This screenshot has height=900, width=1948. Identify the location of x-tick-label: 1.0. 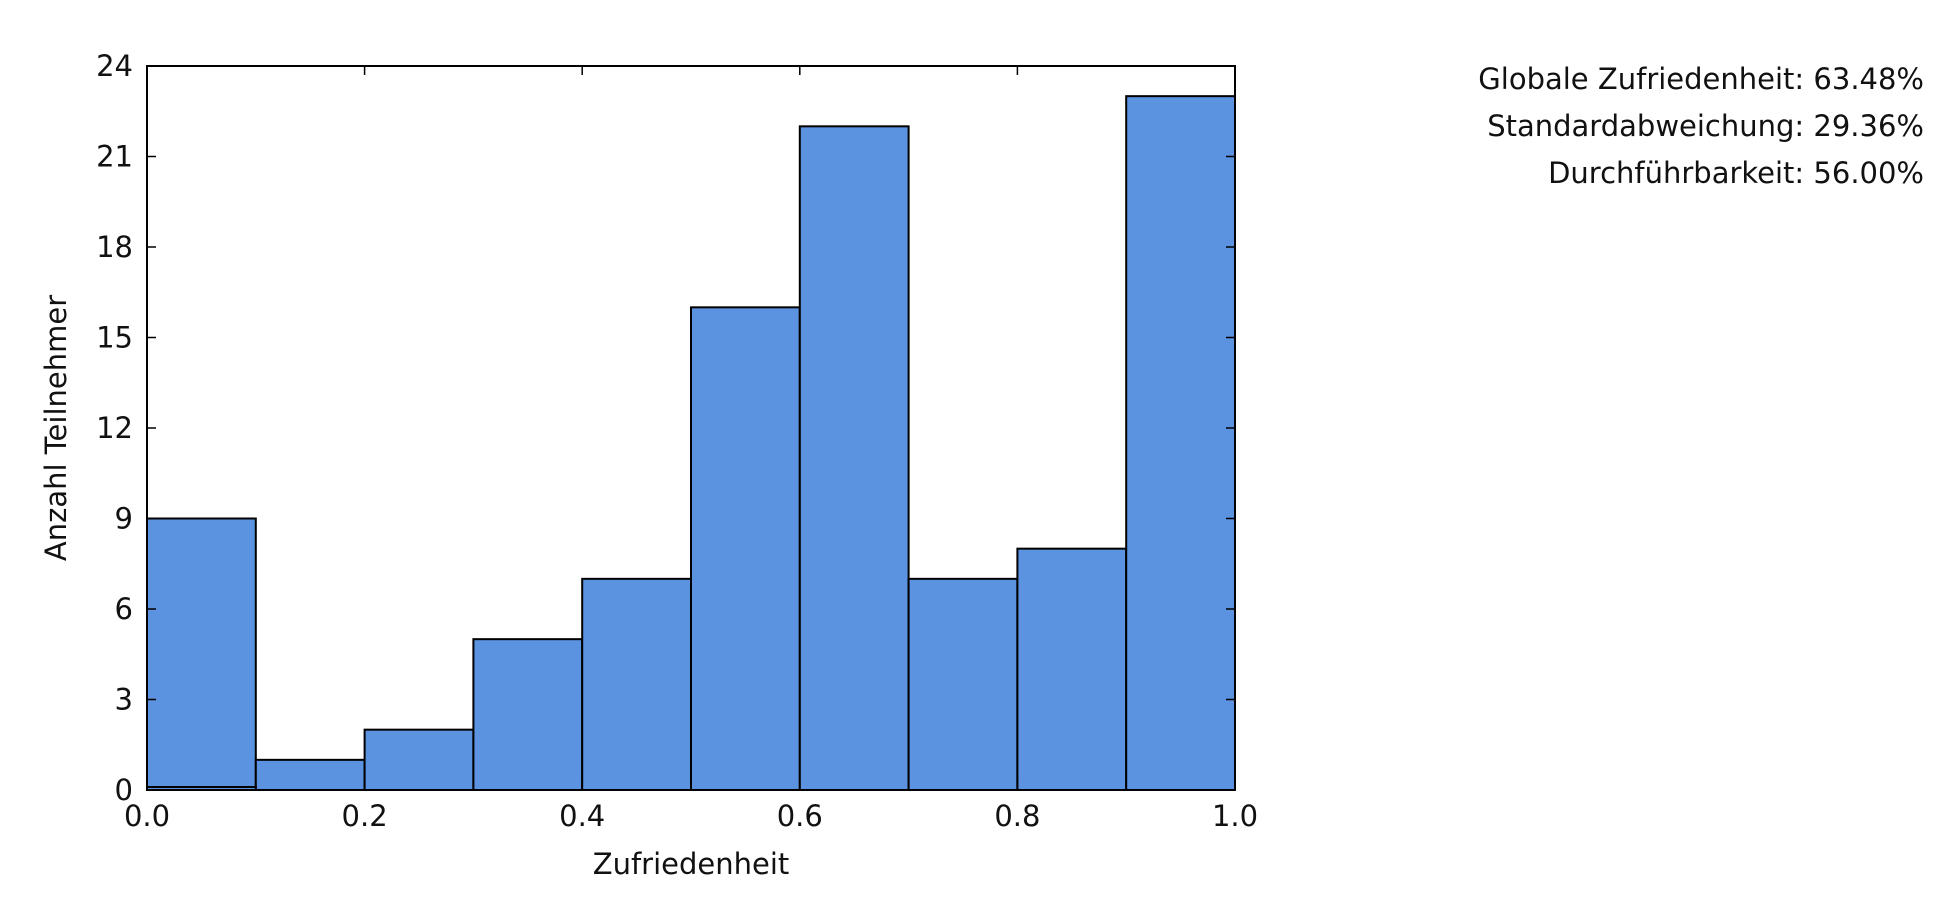
(1235, 816).